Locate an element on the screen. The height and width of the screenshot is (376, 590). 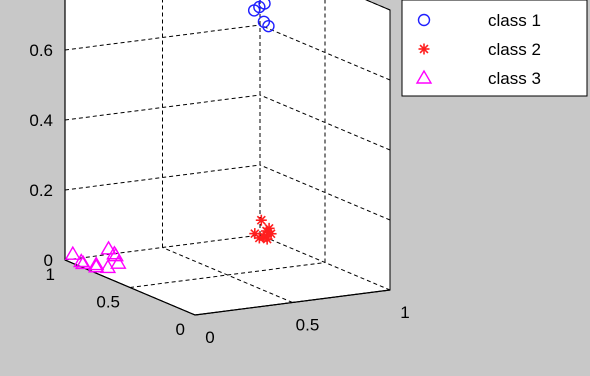
y-axis-line is located at coordinates (130, 287).